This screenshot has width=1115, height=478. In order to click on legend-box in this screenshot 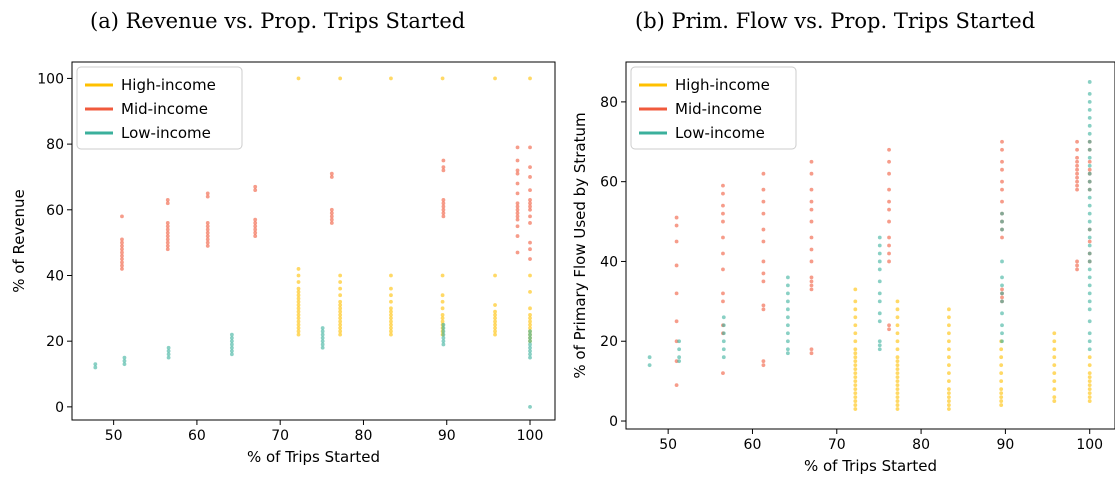, I will do `click(159, 108)`.